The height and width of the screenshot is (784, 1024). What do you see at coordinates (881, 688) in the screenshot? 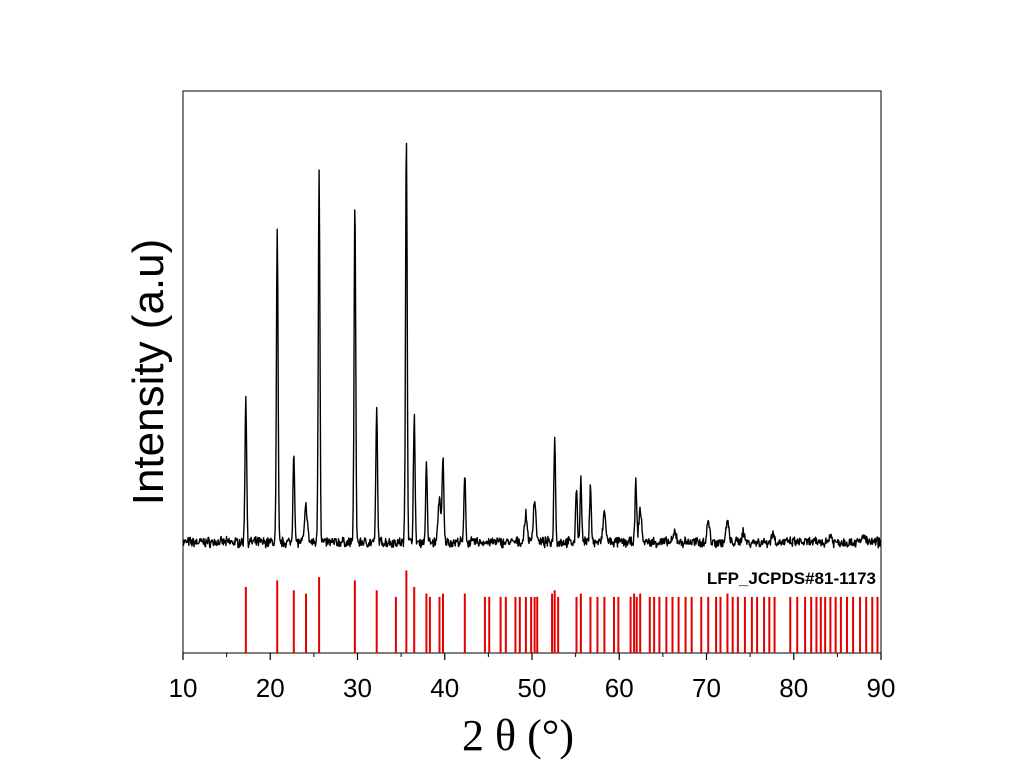
I see `x-tick-label: 90` at bounding box center [881, 688].